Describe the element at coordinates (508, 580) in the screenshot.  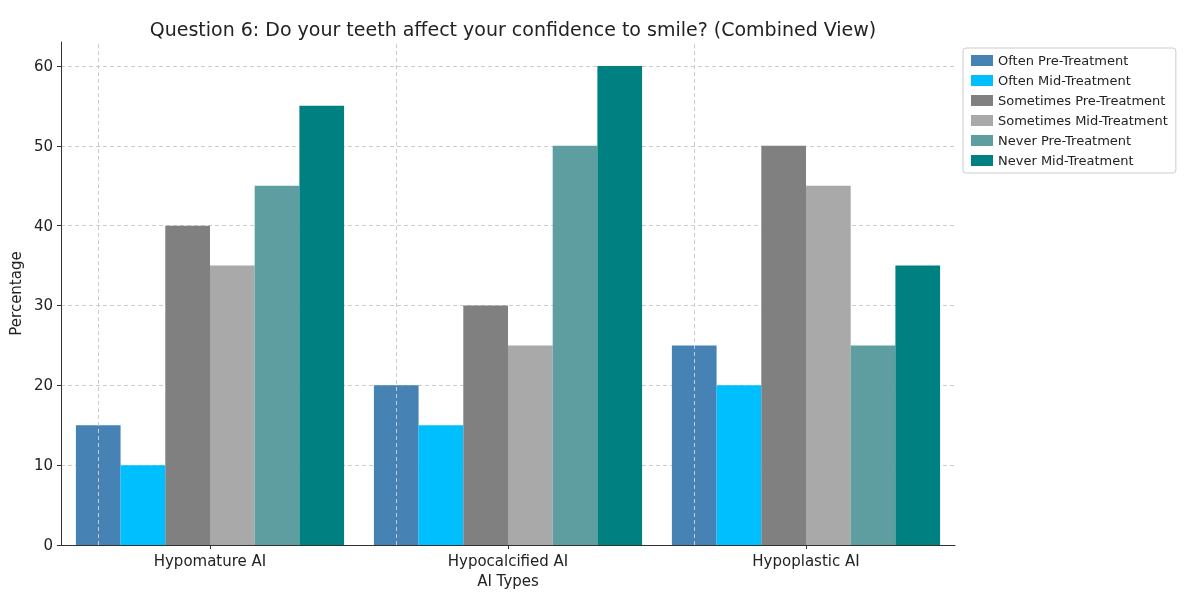
I see `x-axis-title: AI Types` at that location.